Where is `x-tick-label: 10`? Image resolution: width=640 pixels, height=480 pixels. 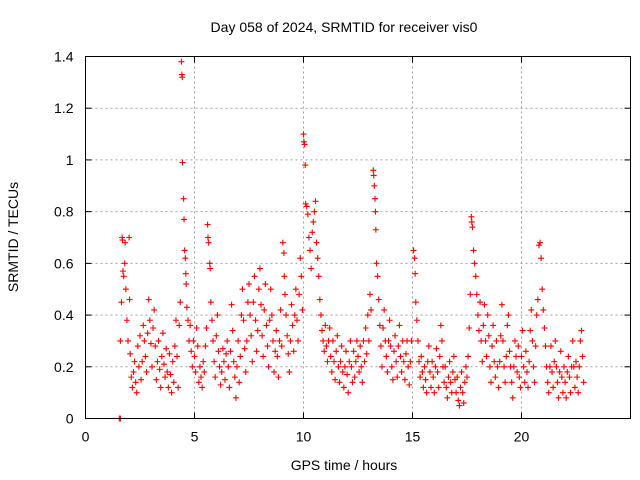 x-tick-label: 10 is located at coordinates (304, 437).